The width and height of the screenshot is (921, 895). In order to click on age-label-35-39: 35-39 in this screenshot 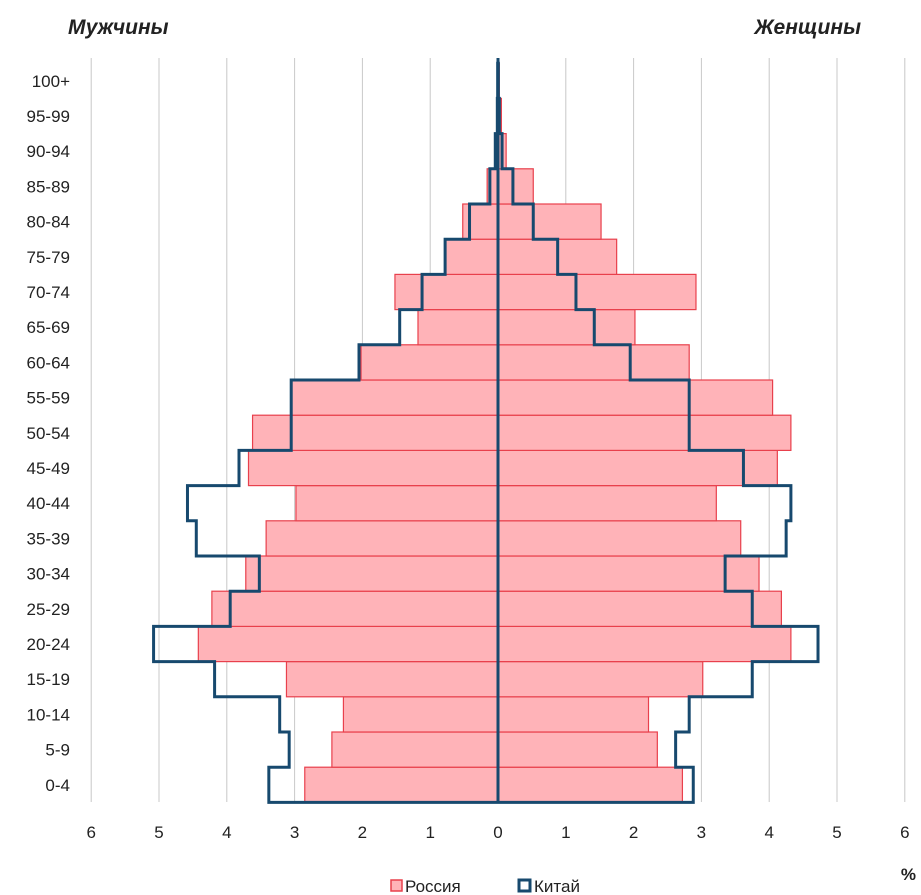, I will do `click(48, 538)`.